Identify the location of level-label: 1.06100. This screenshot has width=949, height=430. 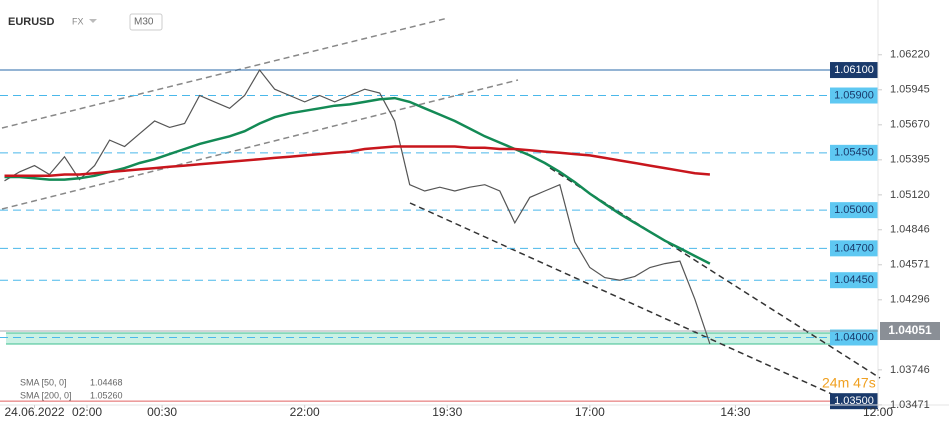
(854, 70).